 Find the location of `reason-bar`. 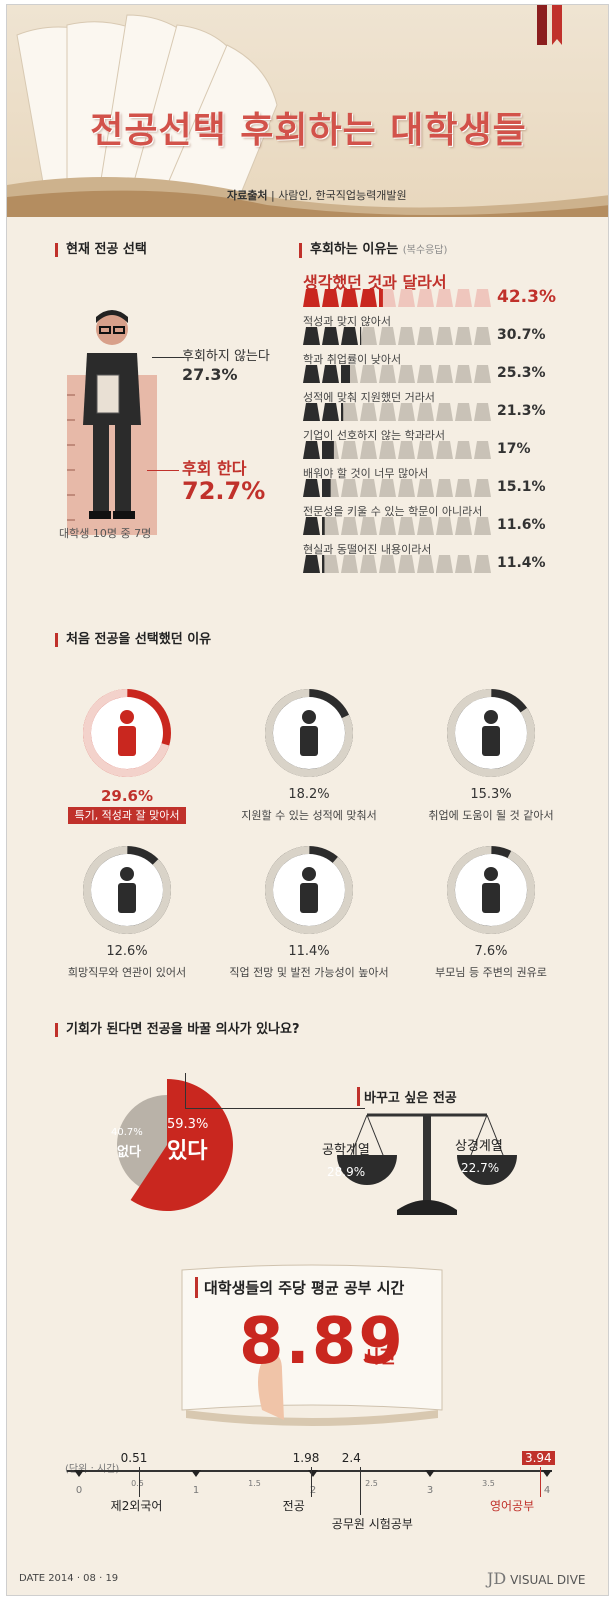

reason-bar is located at coordinates (397, 298).